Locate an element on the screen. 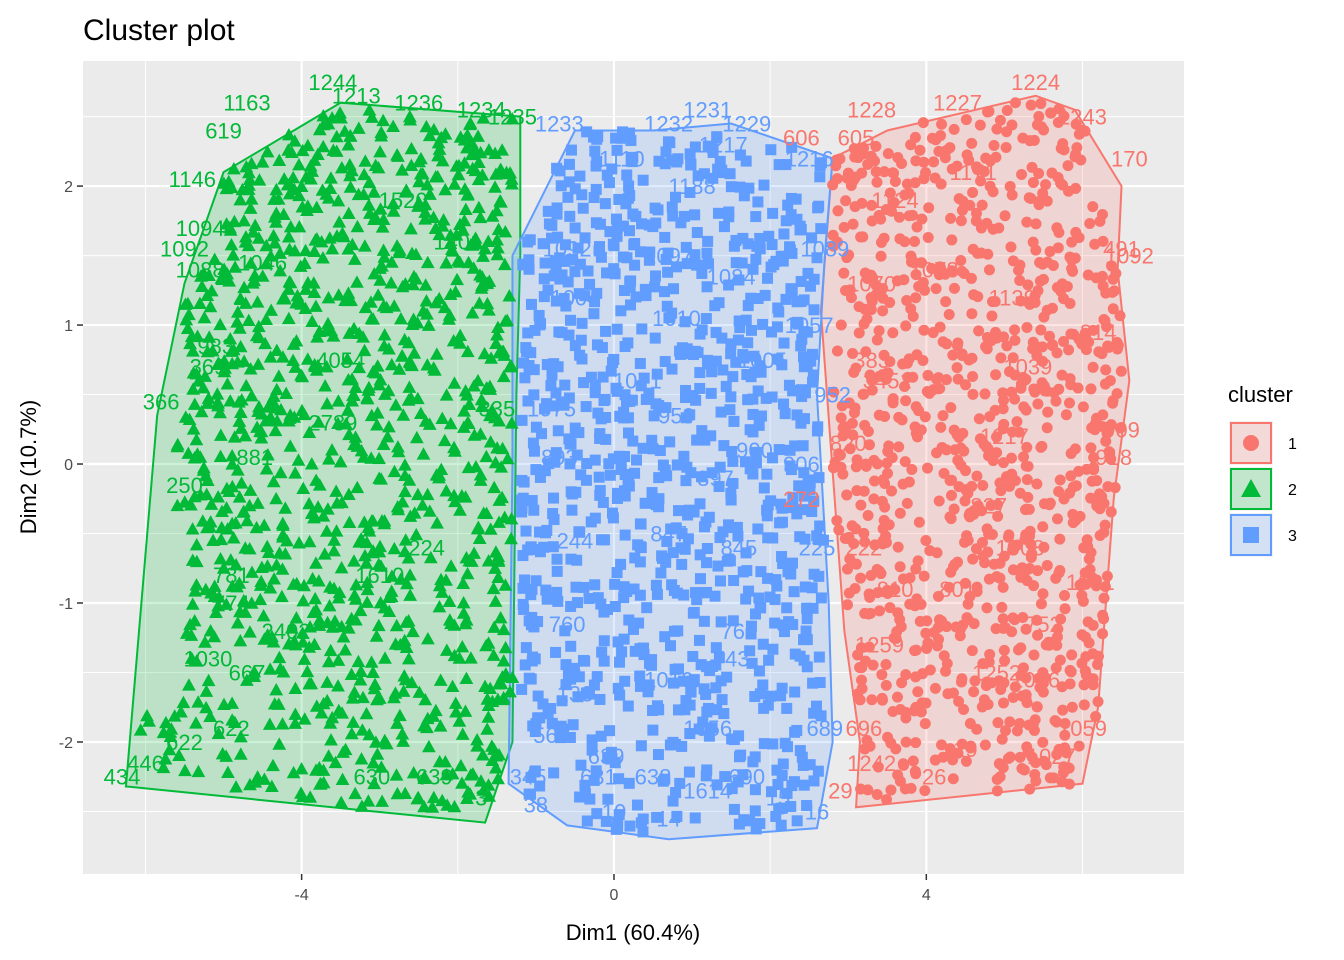  point-label: 1188 is located at coordinates (691, 186).